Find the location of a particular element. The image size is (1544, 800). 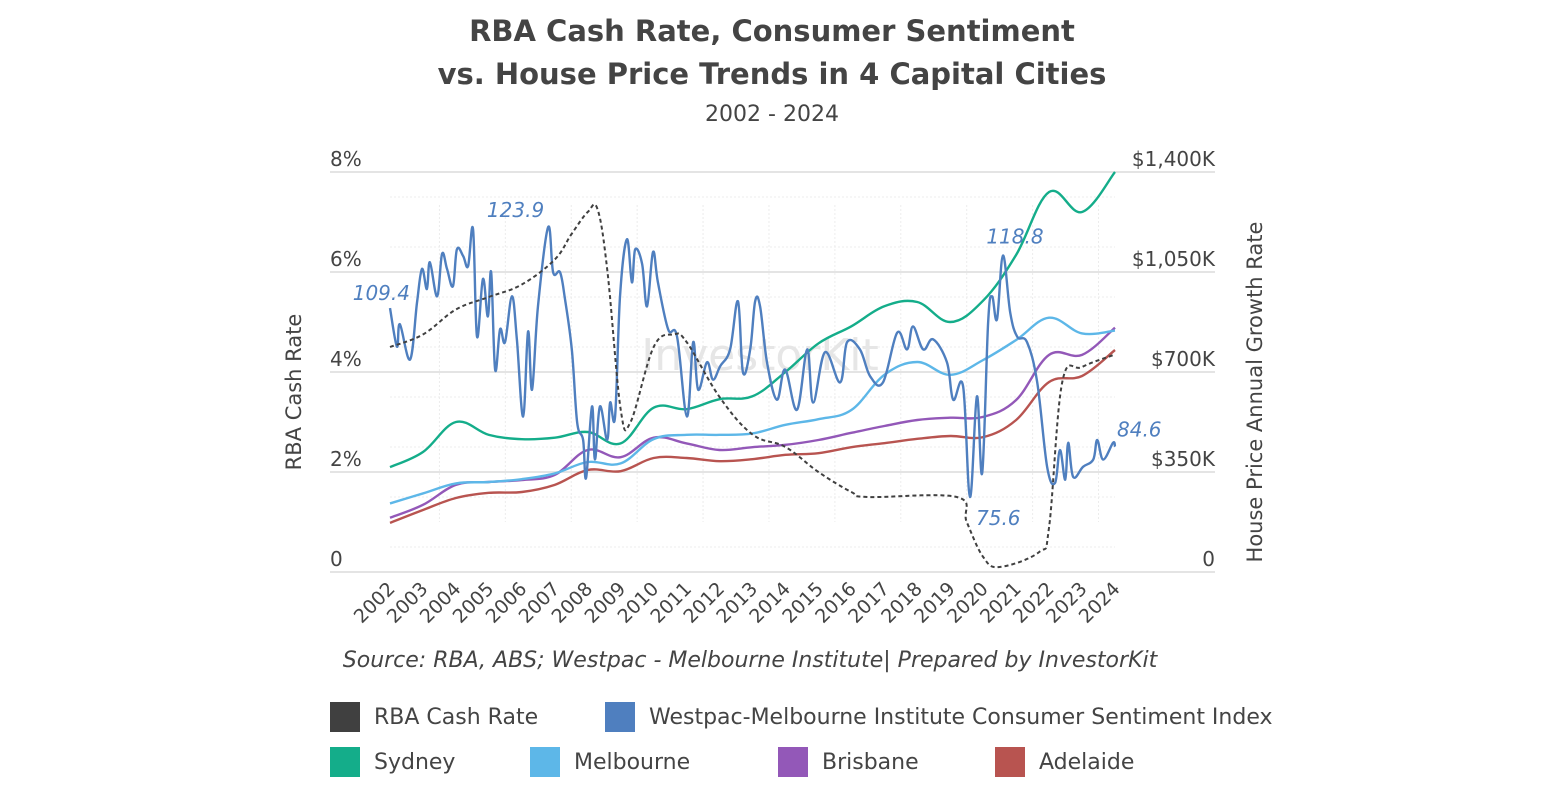

legend-item-rba-cash-rate: RBA Cash Rate is located at coordinates (434, 717).